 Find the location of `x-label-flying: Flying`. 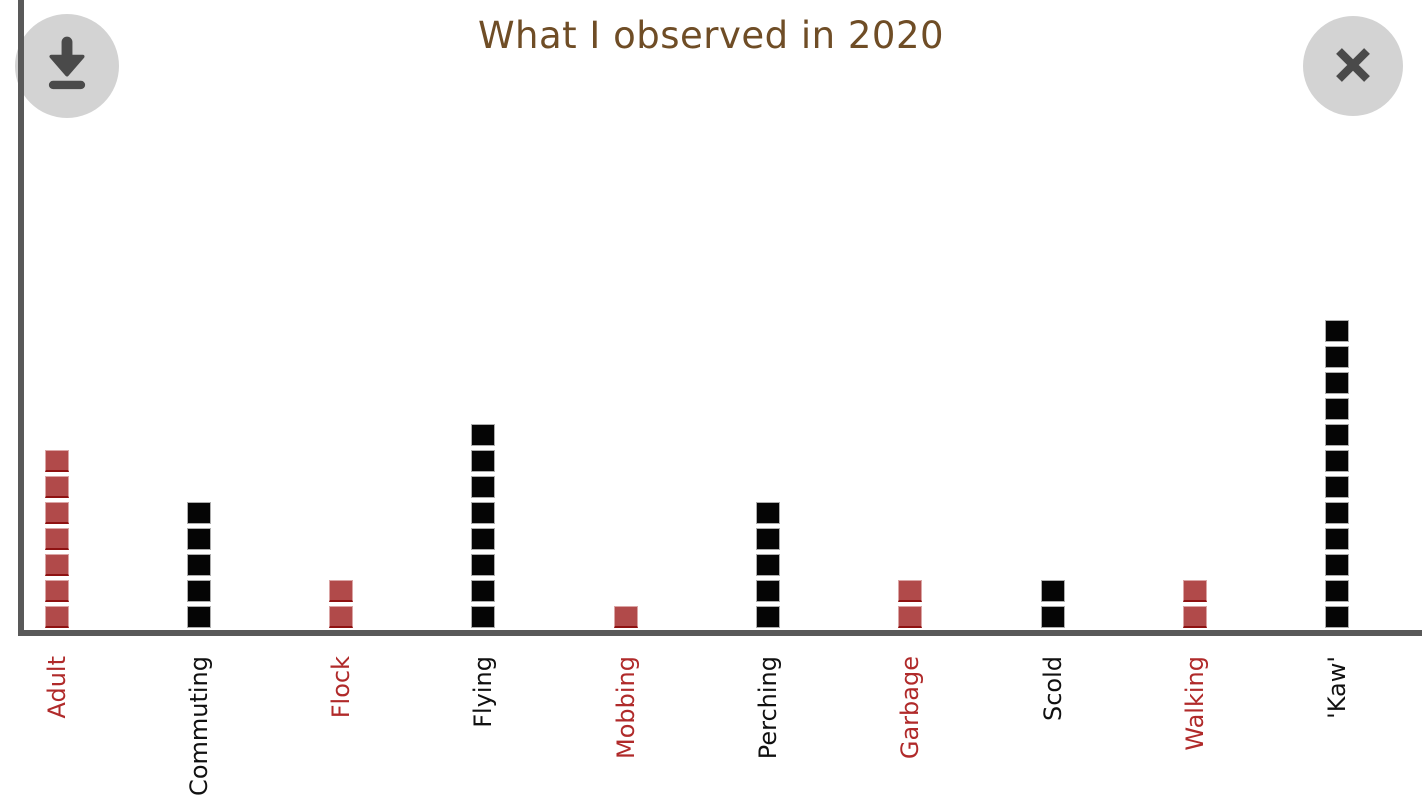

x-label-flying: Flying is located at coordinates (483, 692).